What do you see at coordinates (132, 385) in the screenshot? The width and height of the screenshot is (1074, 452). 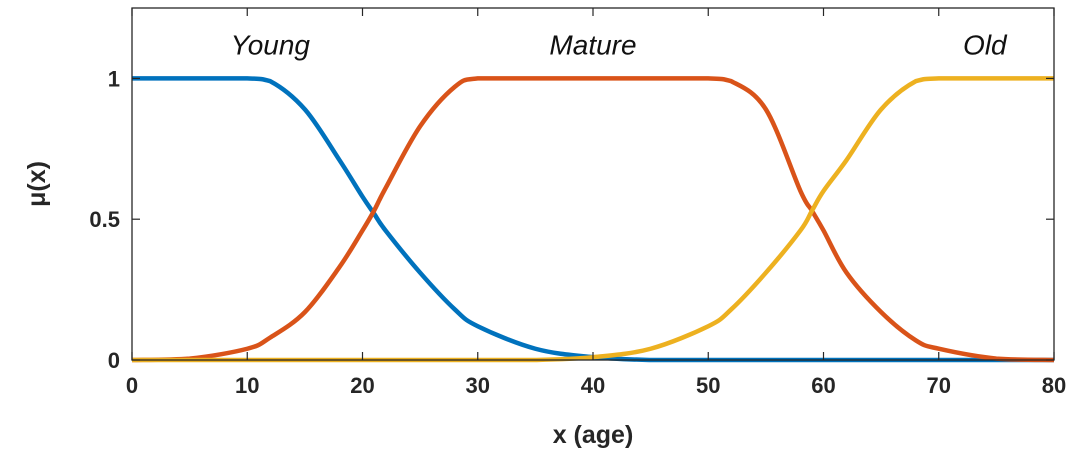 I see `x-tick-label: 0` at bounding box center [132, 385].